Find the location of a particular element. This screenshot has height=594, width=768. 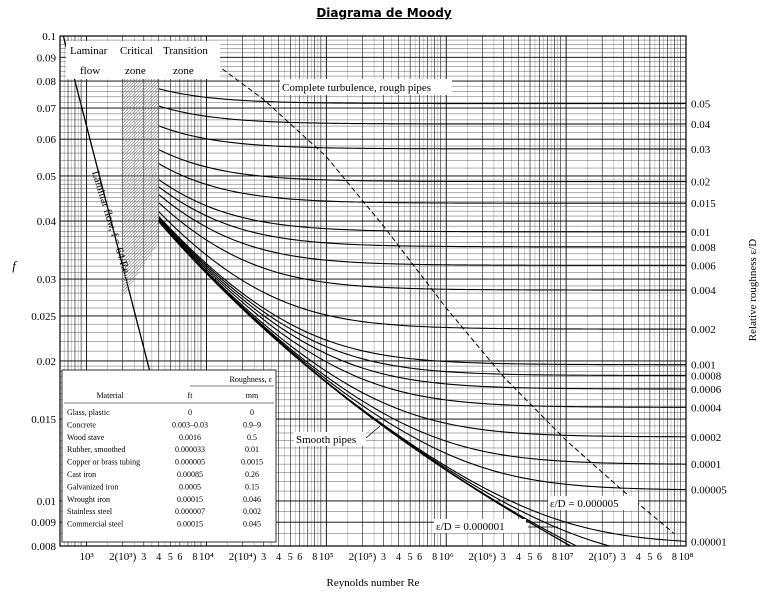

y-tick-label: 0.015 is located at coordinates (43, 420).